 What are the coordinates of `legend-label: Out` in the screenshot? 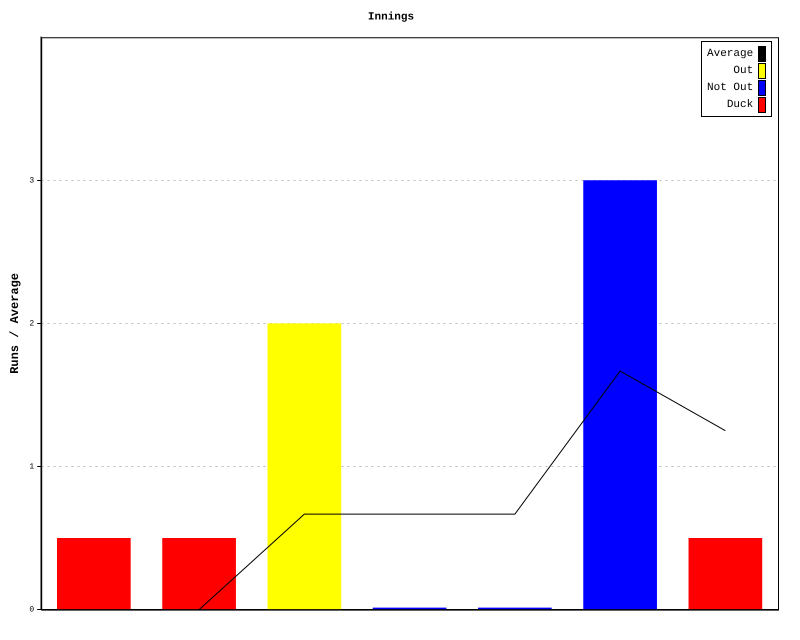 It's located at (743, 70).